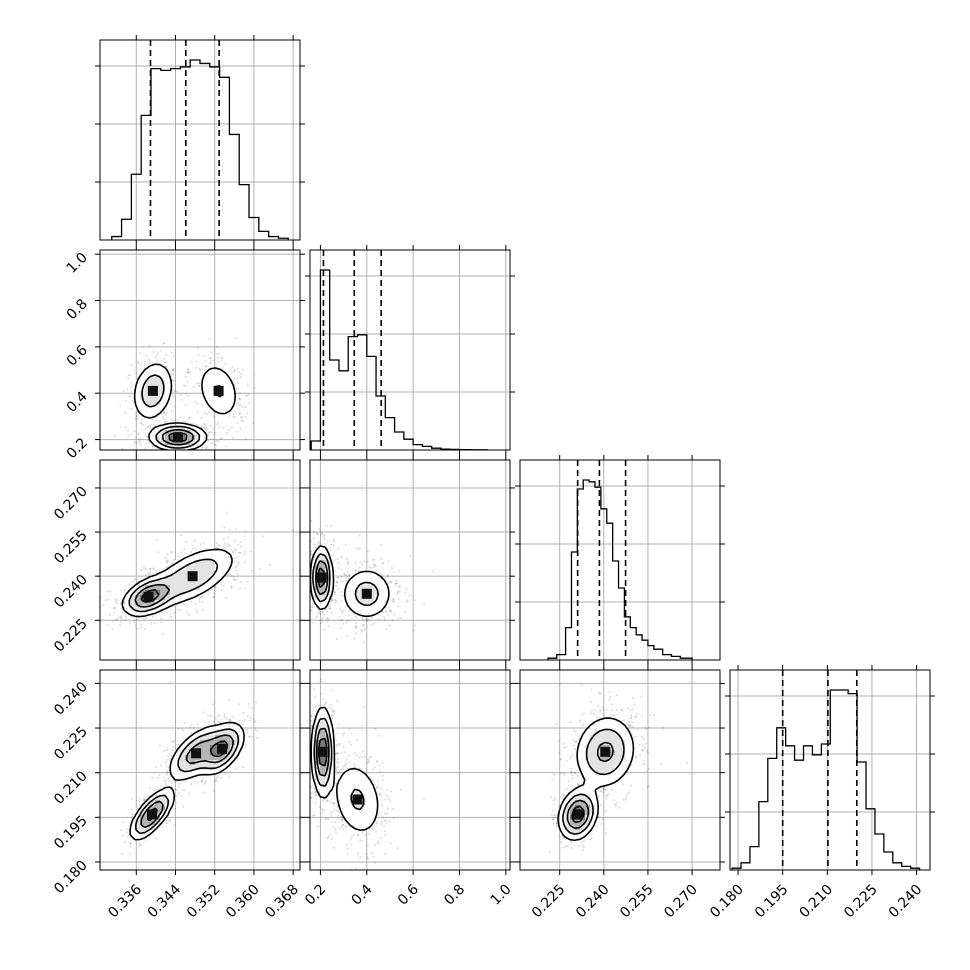 This screenshot has width=970, height=970. I want to click on panel-3-1: 0.2 0.4 0.6 0.8 1.0, so click(408, 787).